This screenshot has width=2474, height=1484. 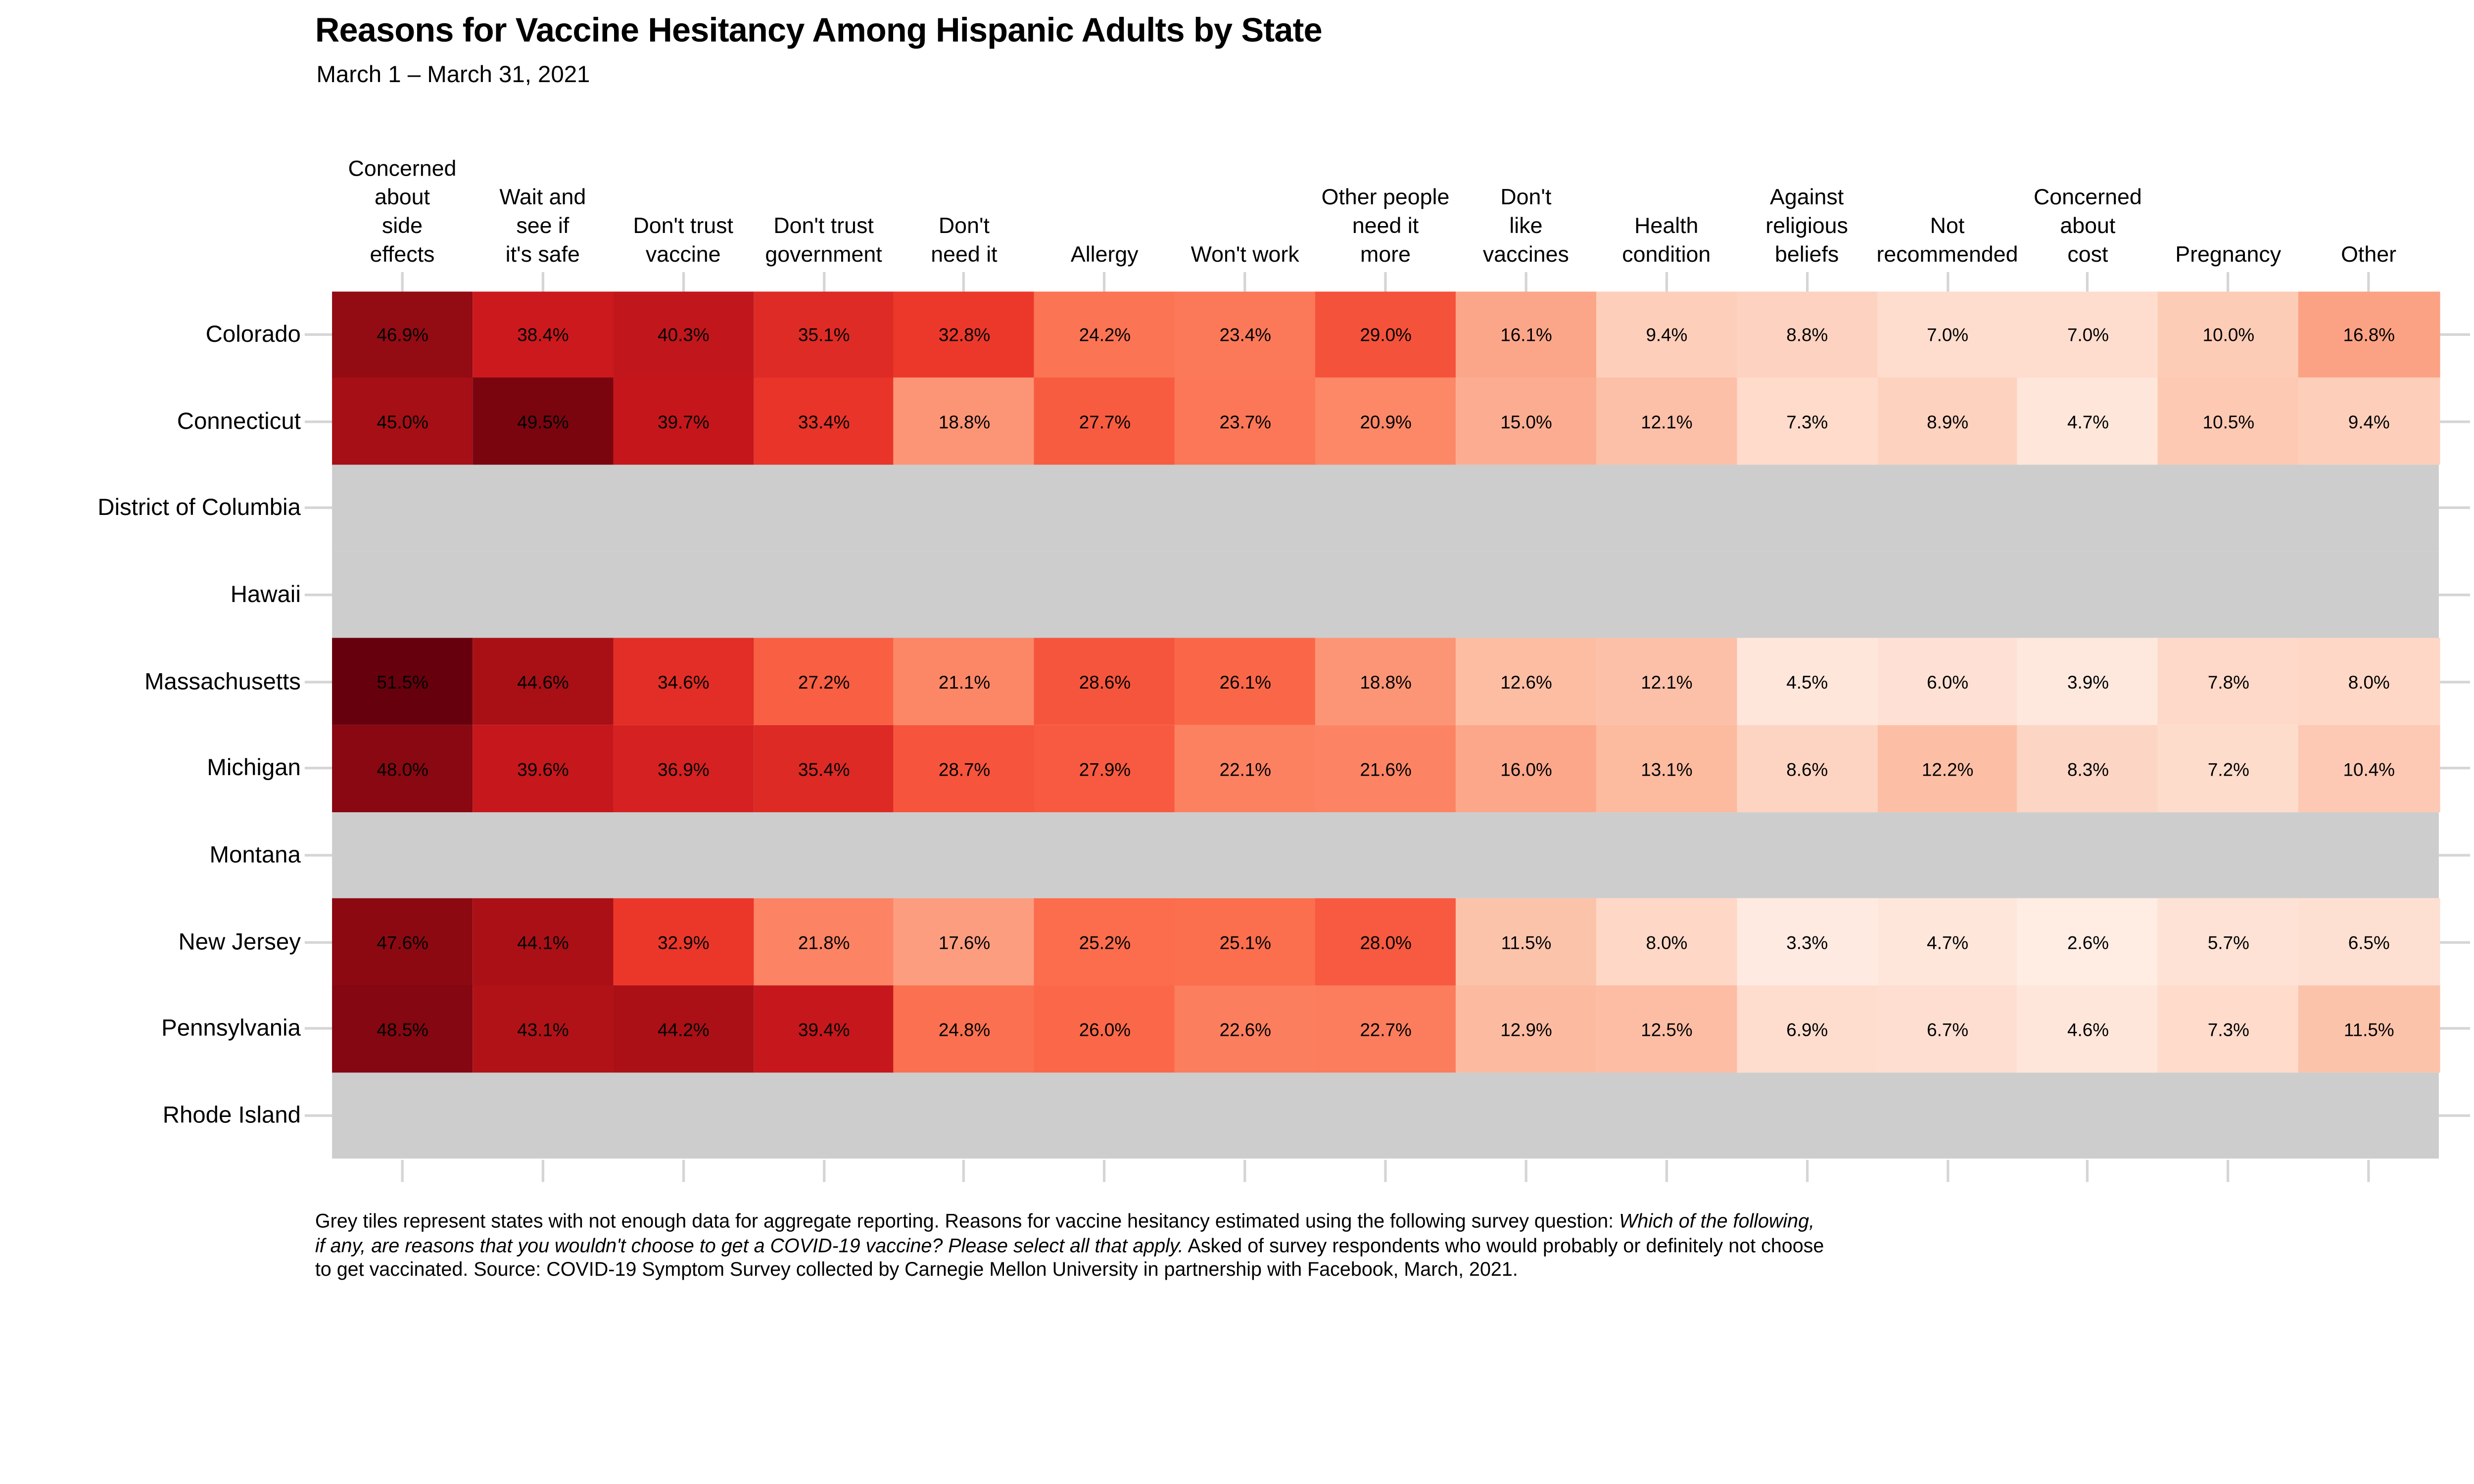 I want to click on row-label: Montana, so click(x=255, y=854).